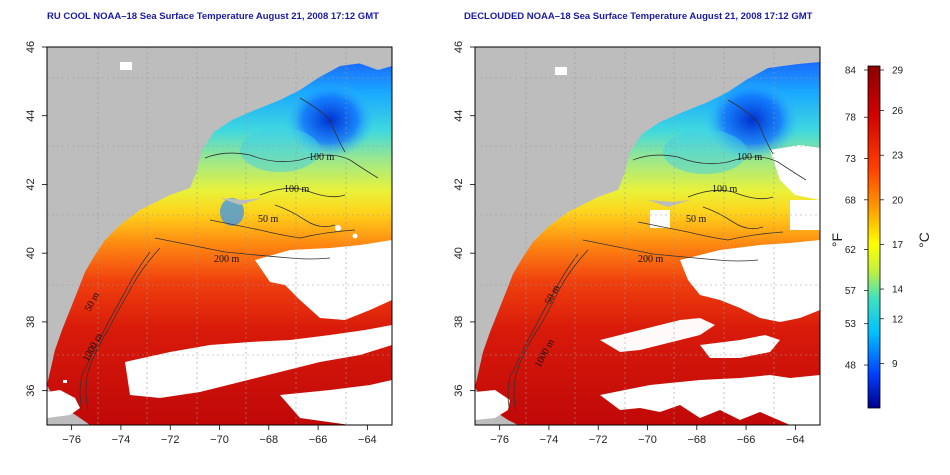 This screenshot has width=950, height=475. Describe the element at coordinates (874, 237) in the screenshot. I see `colorbar-gradient` at that location.